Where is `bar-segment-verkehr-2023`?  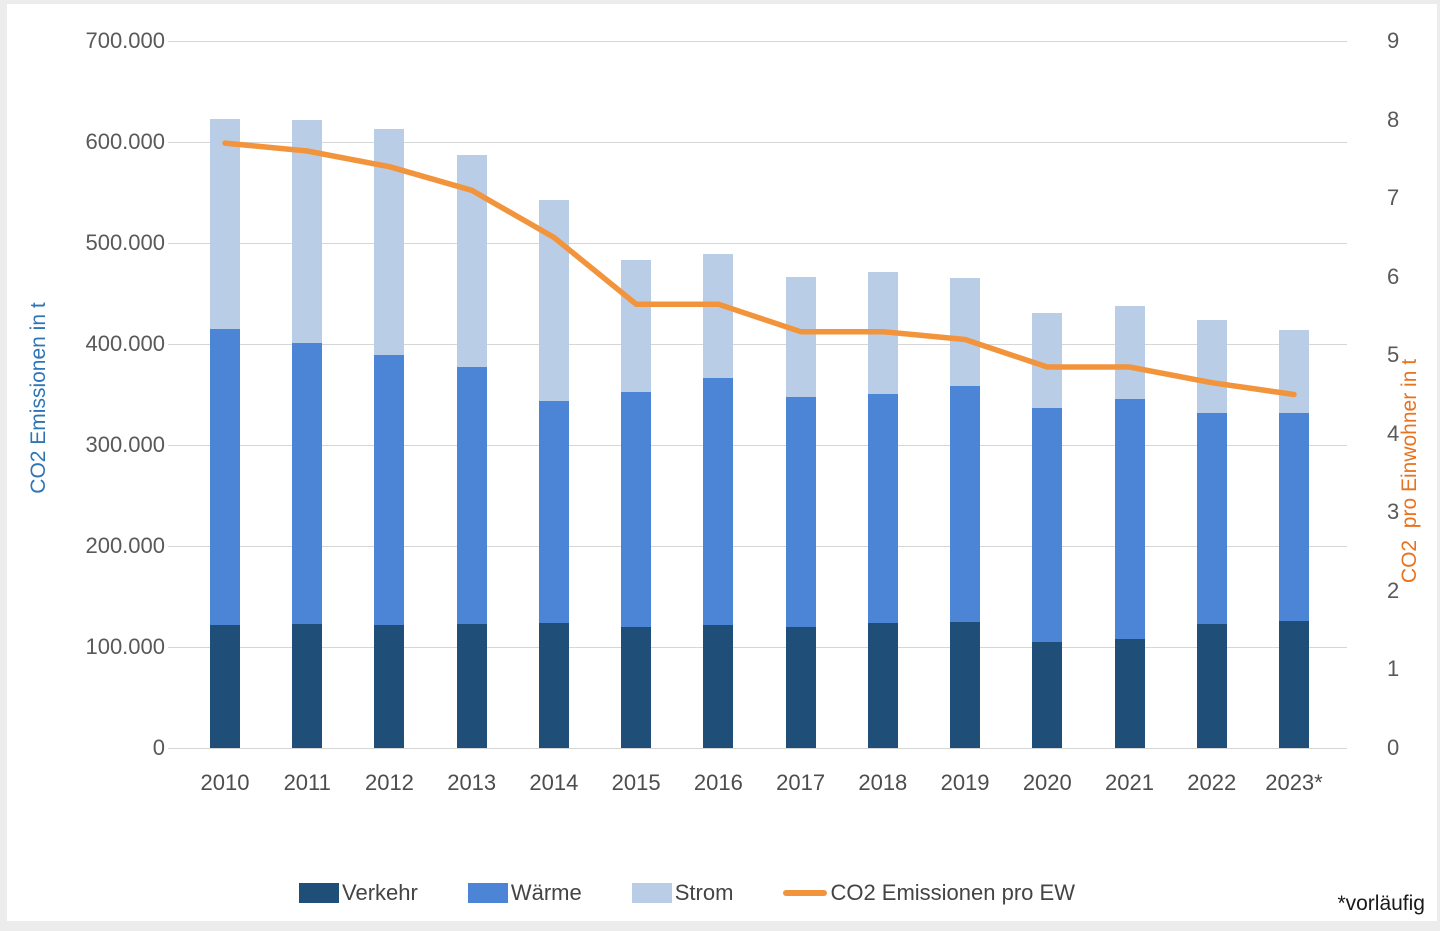
bar-segment-verkehr-2023 is located at coordinates (1293, 684).